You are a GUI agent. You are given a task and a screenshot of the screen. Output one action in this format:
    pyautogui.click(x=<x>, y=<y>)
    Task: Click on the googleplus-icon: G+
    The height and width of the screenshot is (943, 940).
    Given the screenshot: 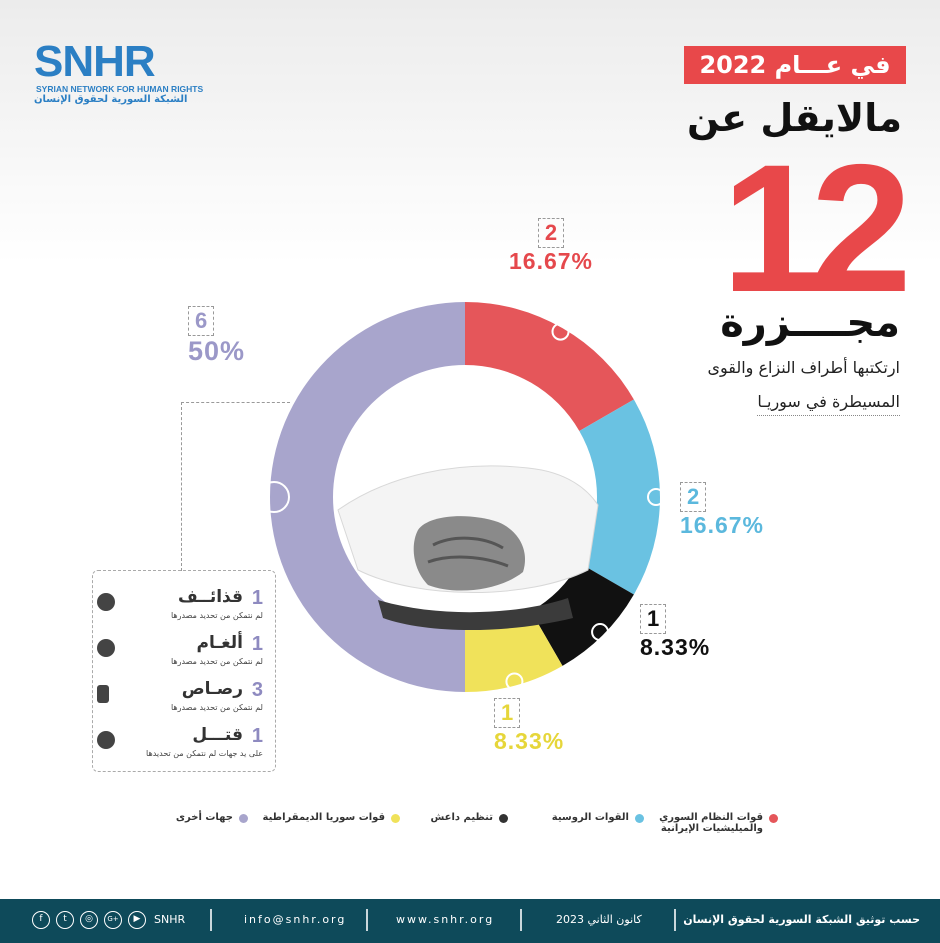 What is the action you would take?
    pyautogui.click(x=113, y=920)
    